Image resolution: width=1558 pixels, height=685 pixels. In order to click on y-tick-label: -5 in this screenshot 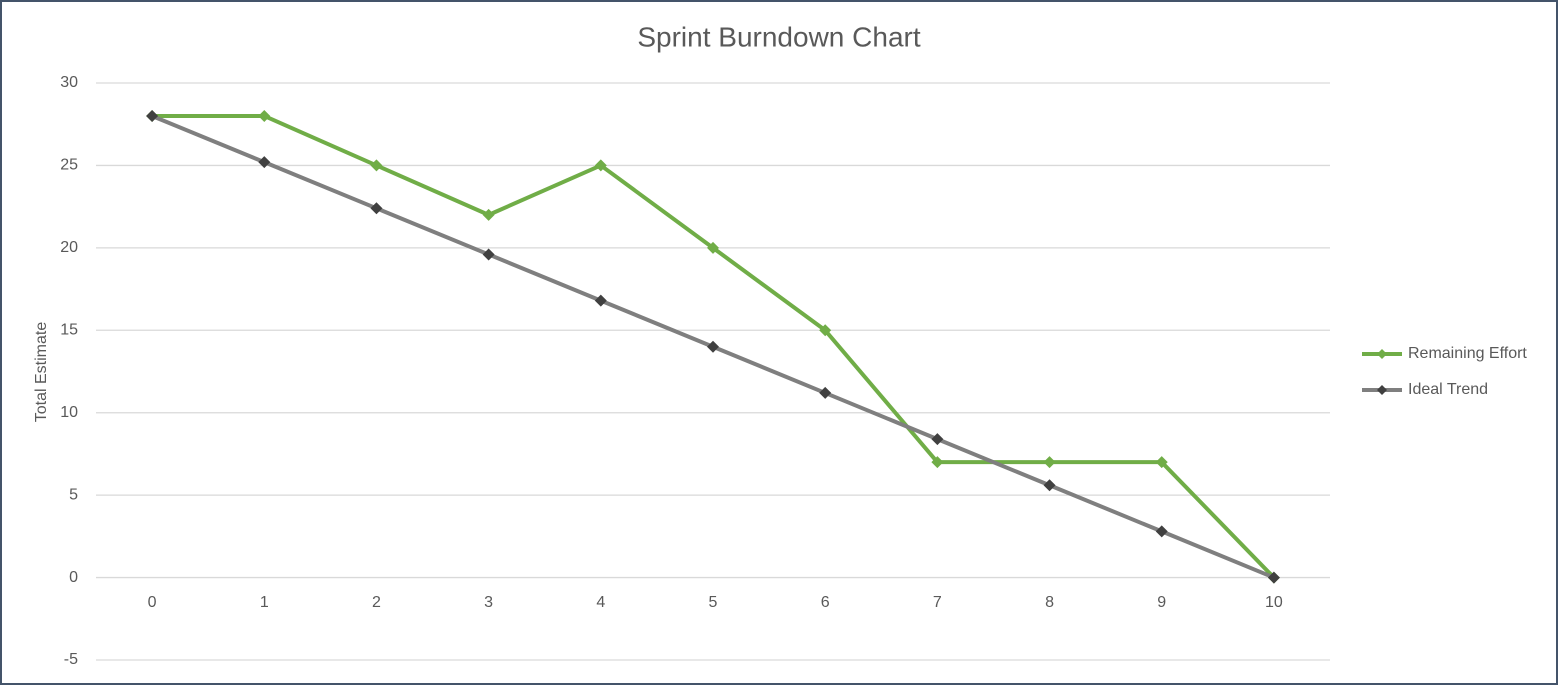, I will do `click(71, 659)`.